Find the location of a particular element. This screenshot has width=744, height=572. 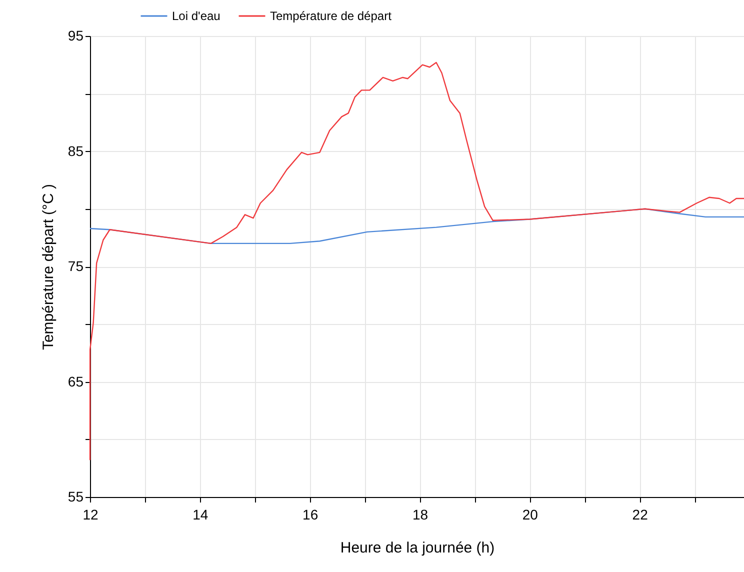

x-tick-label: 12 is located at coordinates (90, 514).